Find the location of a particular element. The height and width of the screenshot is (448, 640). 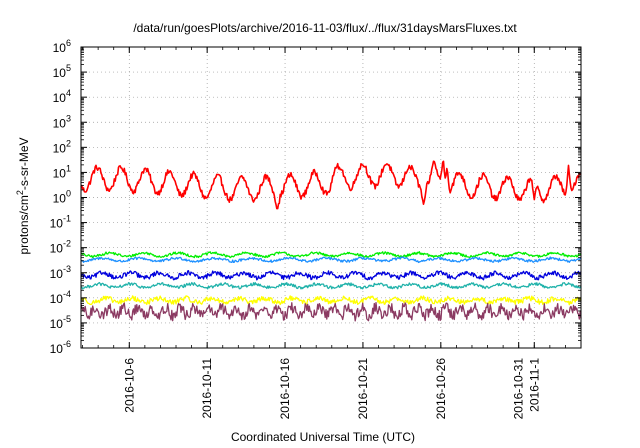

y-tick-label: 10¹ is located at coordinates (62, 171).